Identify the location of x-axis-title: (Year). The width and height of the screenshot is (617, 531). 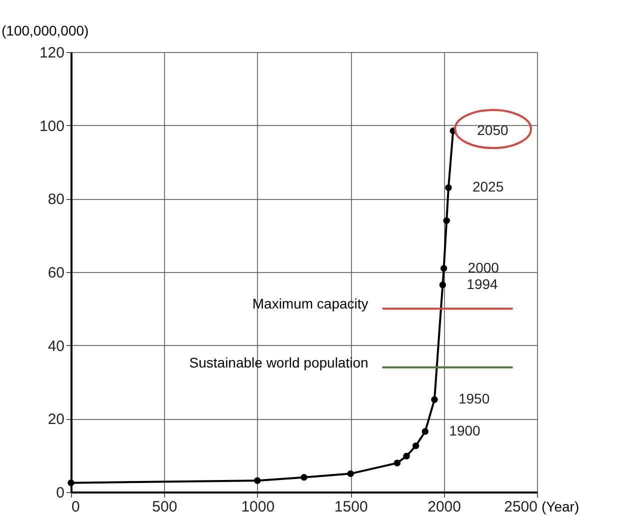
(561, 506).